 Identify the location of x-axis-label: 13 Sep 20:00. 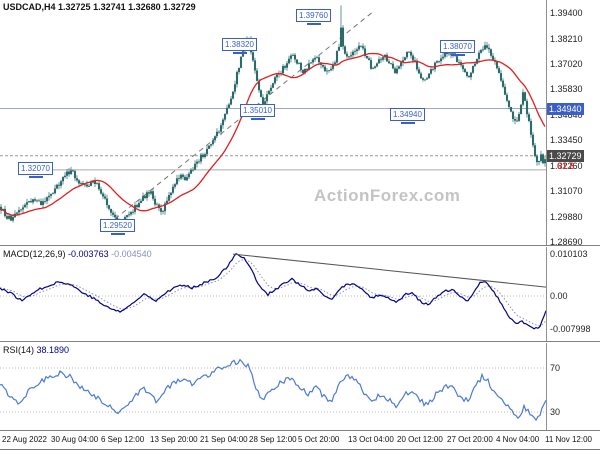
(174, 439).